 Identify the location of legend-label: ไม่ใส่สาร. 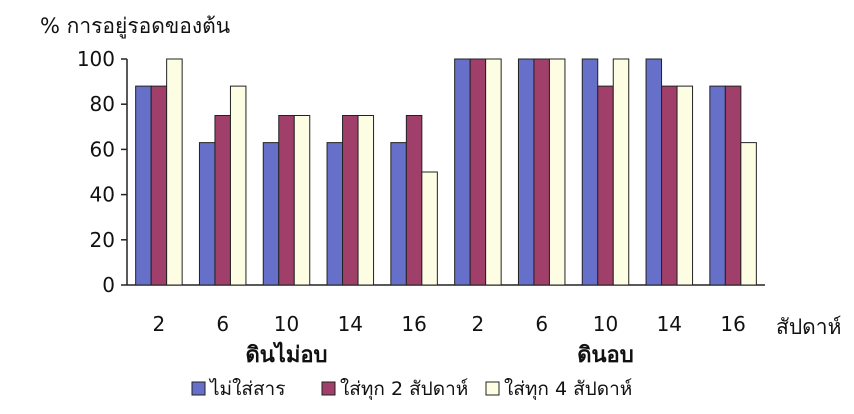
(246, 389).